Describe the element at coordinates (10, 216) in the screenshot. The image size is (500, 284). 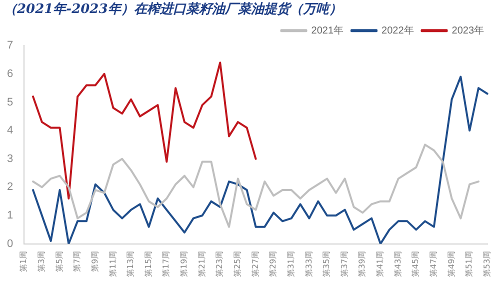
I see `y-tick-label: 1` at that location.